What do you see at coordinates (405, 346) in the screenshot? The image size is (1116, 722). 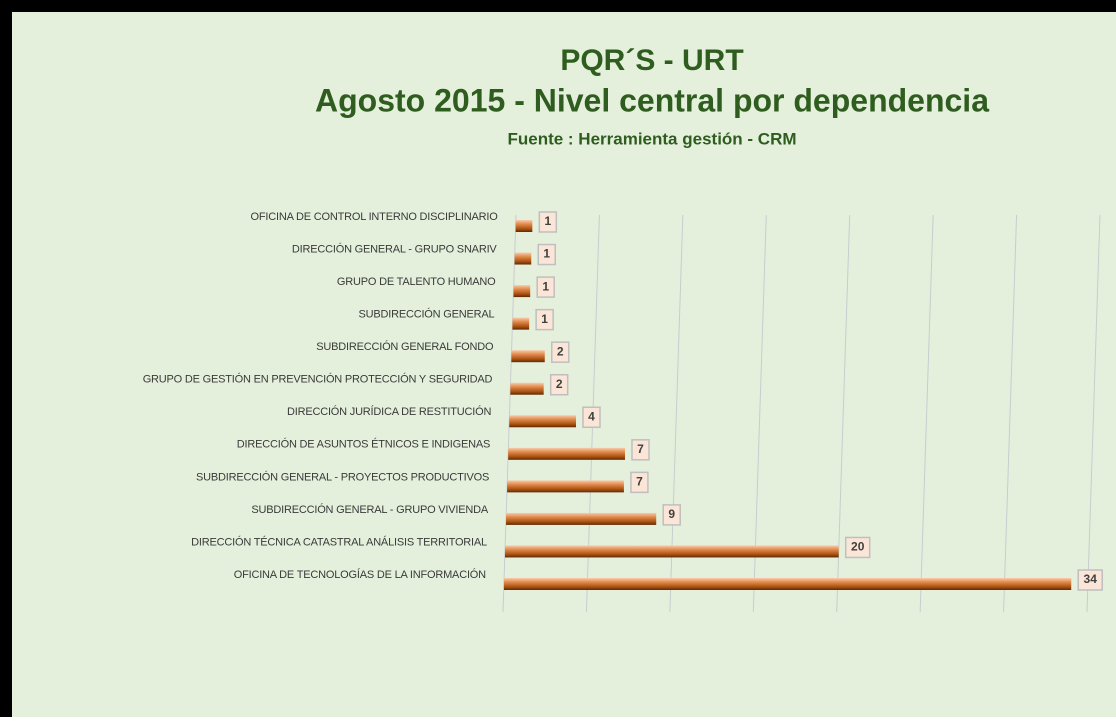 I see `y-tick-label: SUBDIRECCIÓN GENERAL FONDO` at bounding box center [405, 346].